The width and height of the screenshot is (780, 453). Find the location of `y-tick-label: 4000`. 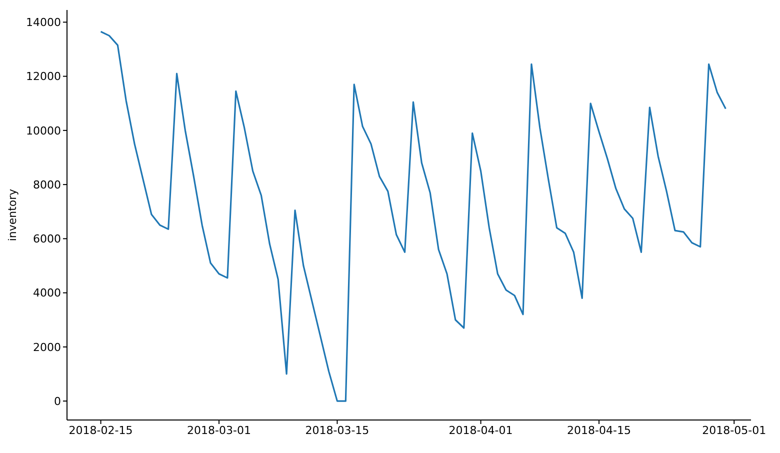

y-tick-label: 4000 is located at coordinates (47, 293).